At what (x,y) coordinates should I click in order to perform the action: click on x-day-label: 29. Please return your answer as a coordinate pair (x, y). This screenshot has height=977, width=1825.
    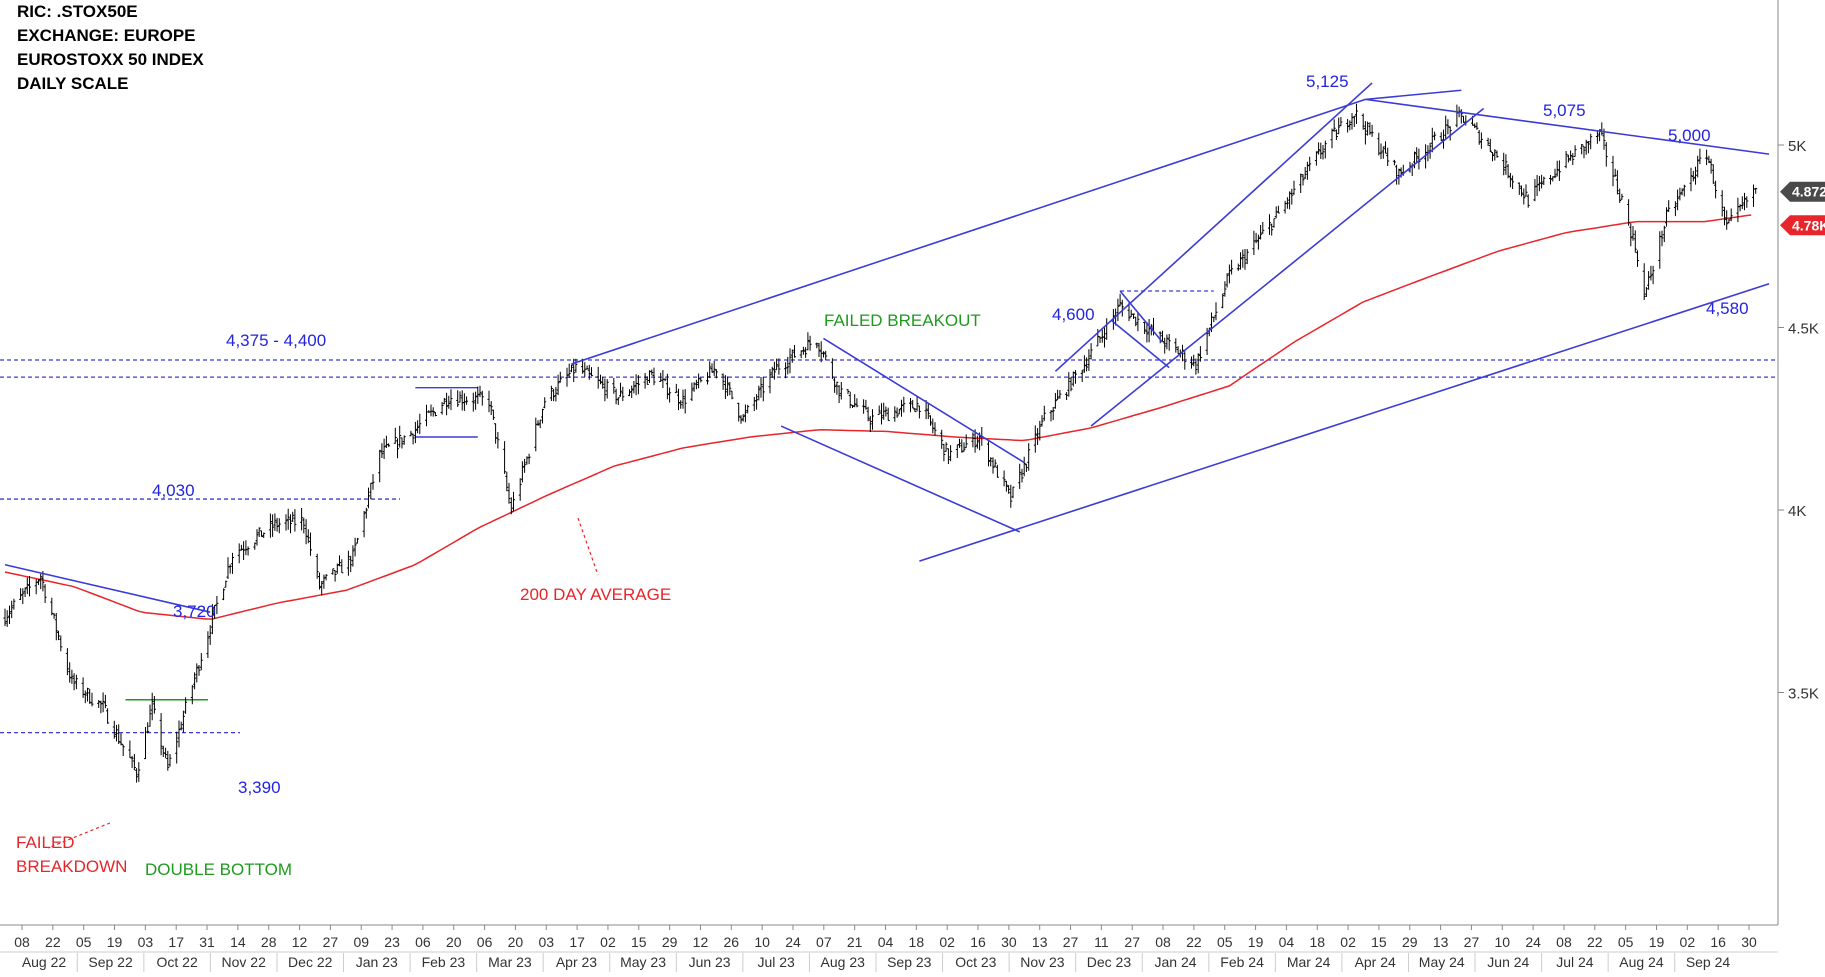
    Looking at the image, I should click on (670, 942).